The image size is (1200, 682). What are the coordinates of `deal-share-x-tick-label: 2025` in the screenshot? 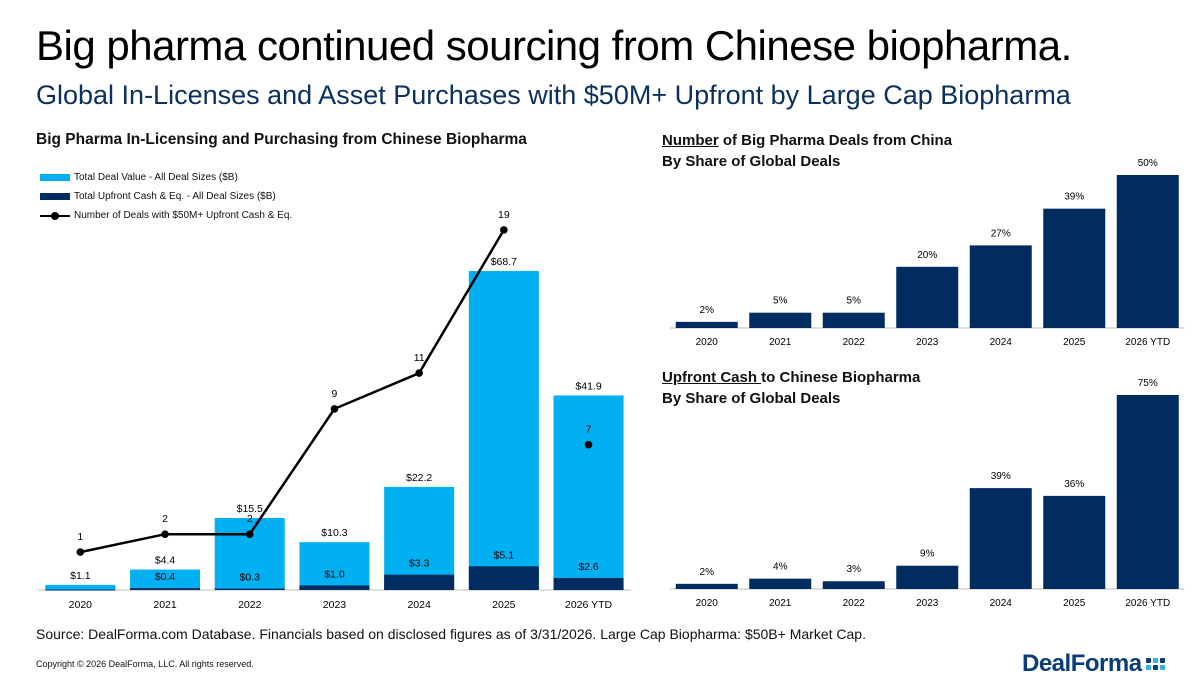 It's located at (1074, 342).